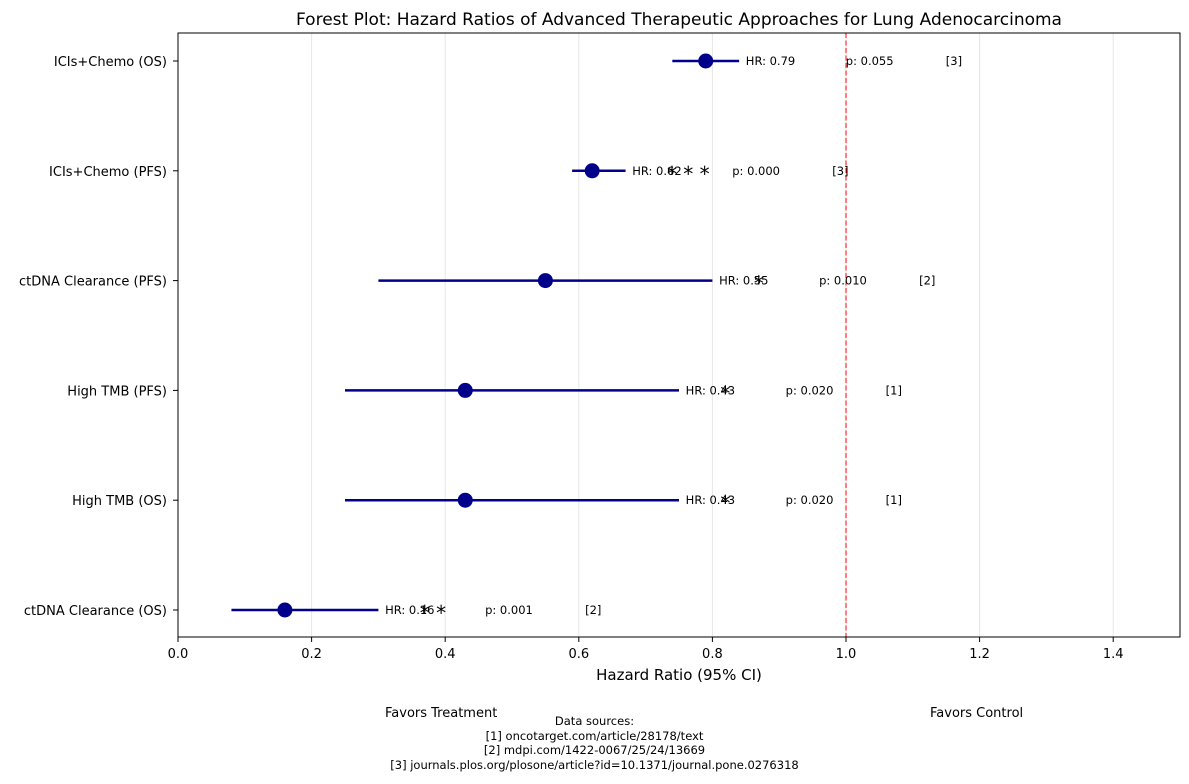 This screenshot has width=1189, height=784. What do you see at coordinates (594, 721) in the screenshot?
I see `sources-title: Data sources:` at bounding box center [594, 721].